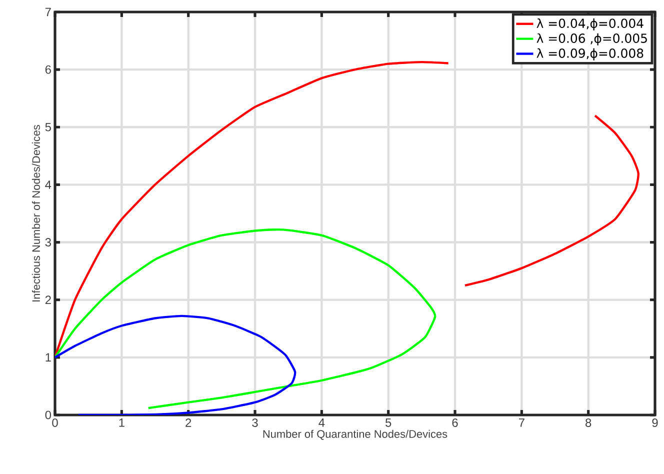 This screenshot has height=474, width=664. What do you see at coordinates (48, 242) in the screenshot?
I see `y-tick-label: 3` at bounding box center [48, 242].